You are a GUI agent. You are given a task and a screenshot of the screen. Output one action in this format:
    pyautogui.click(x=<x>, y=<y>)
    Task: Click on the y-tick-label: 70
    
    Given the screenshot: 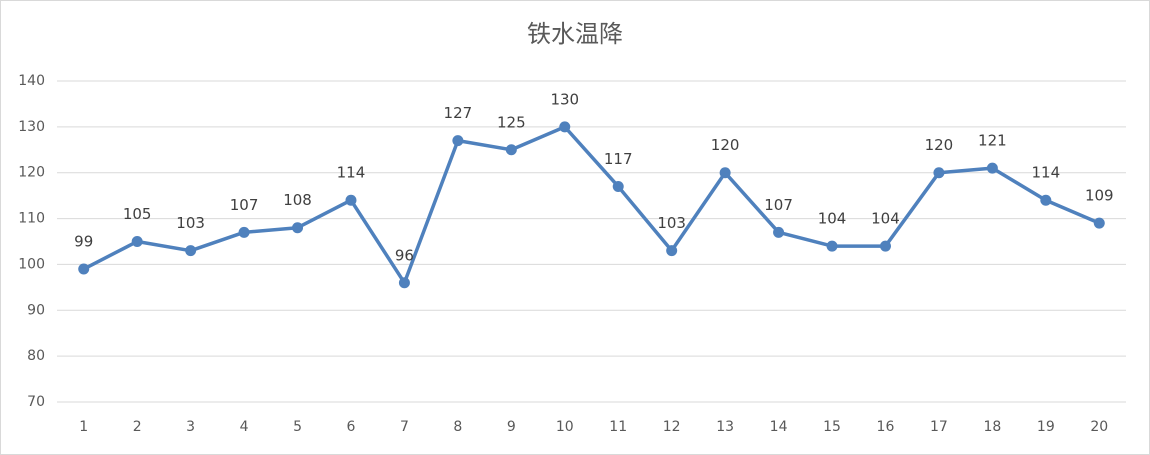 What is the action you would take?
    pyautogui.click(x=36, y=402)
    